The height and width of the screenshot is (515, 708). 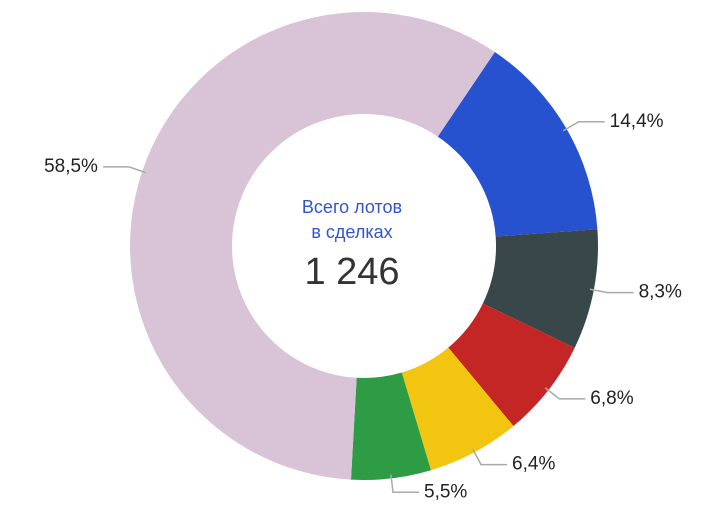 I want to click on data-label: 6,8%, so click(x=611, y=398).